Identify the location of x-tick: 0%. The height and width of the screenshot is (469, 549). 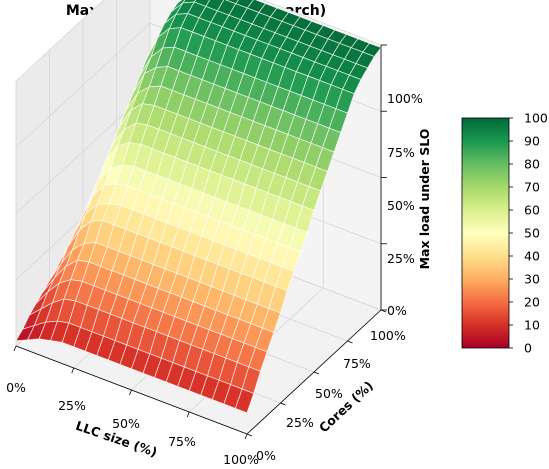
(16, 387).